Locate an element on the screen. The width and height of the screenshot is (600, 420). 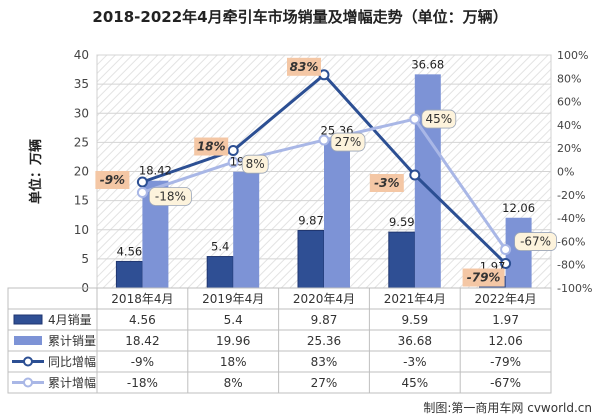
line-value-label: -18% is located at coordinates (170, 196).